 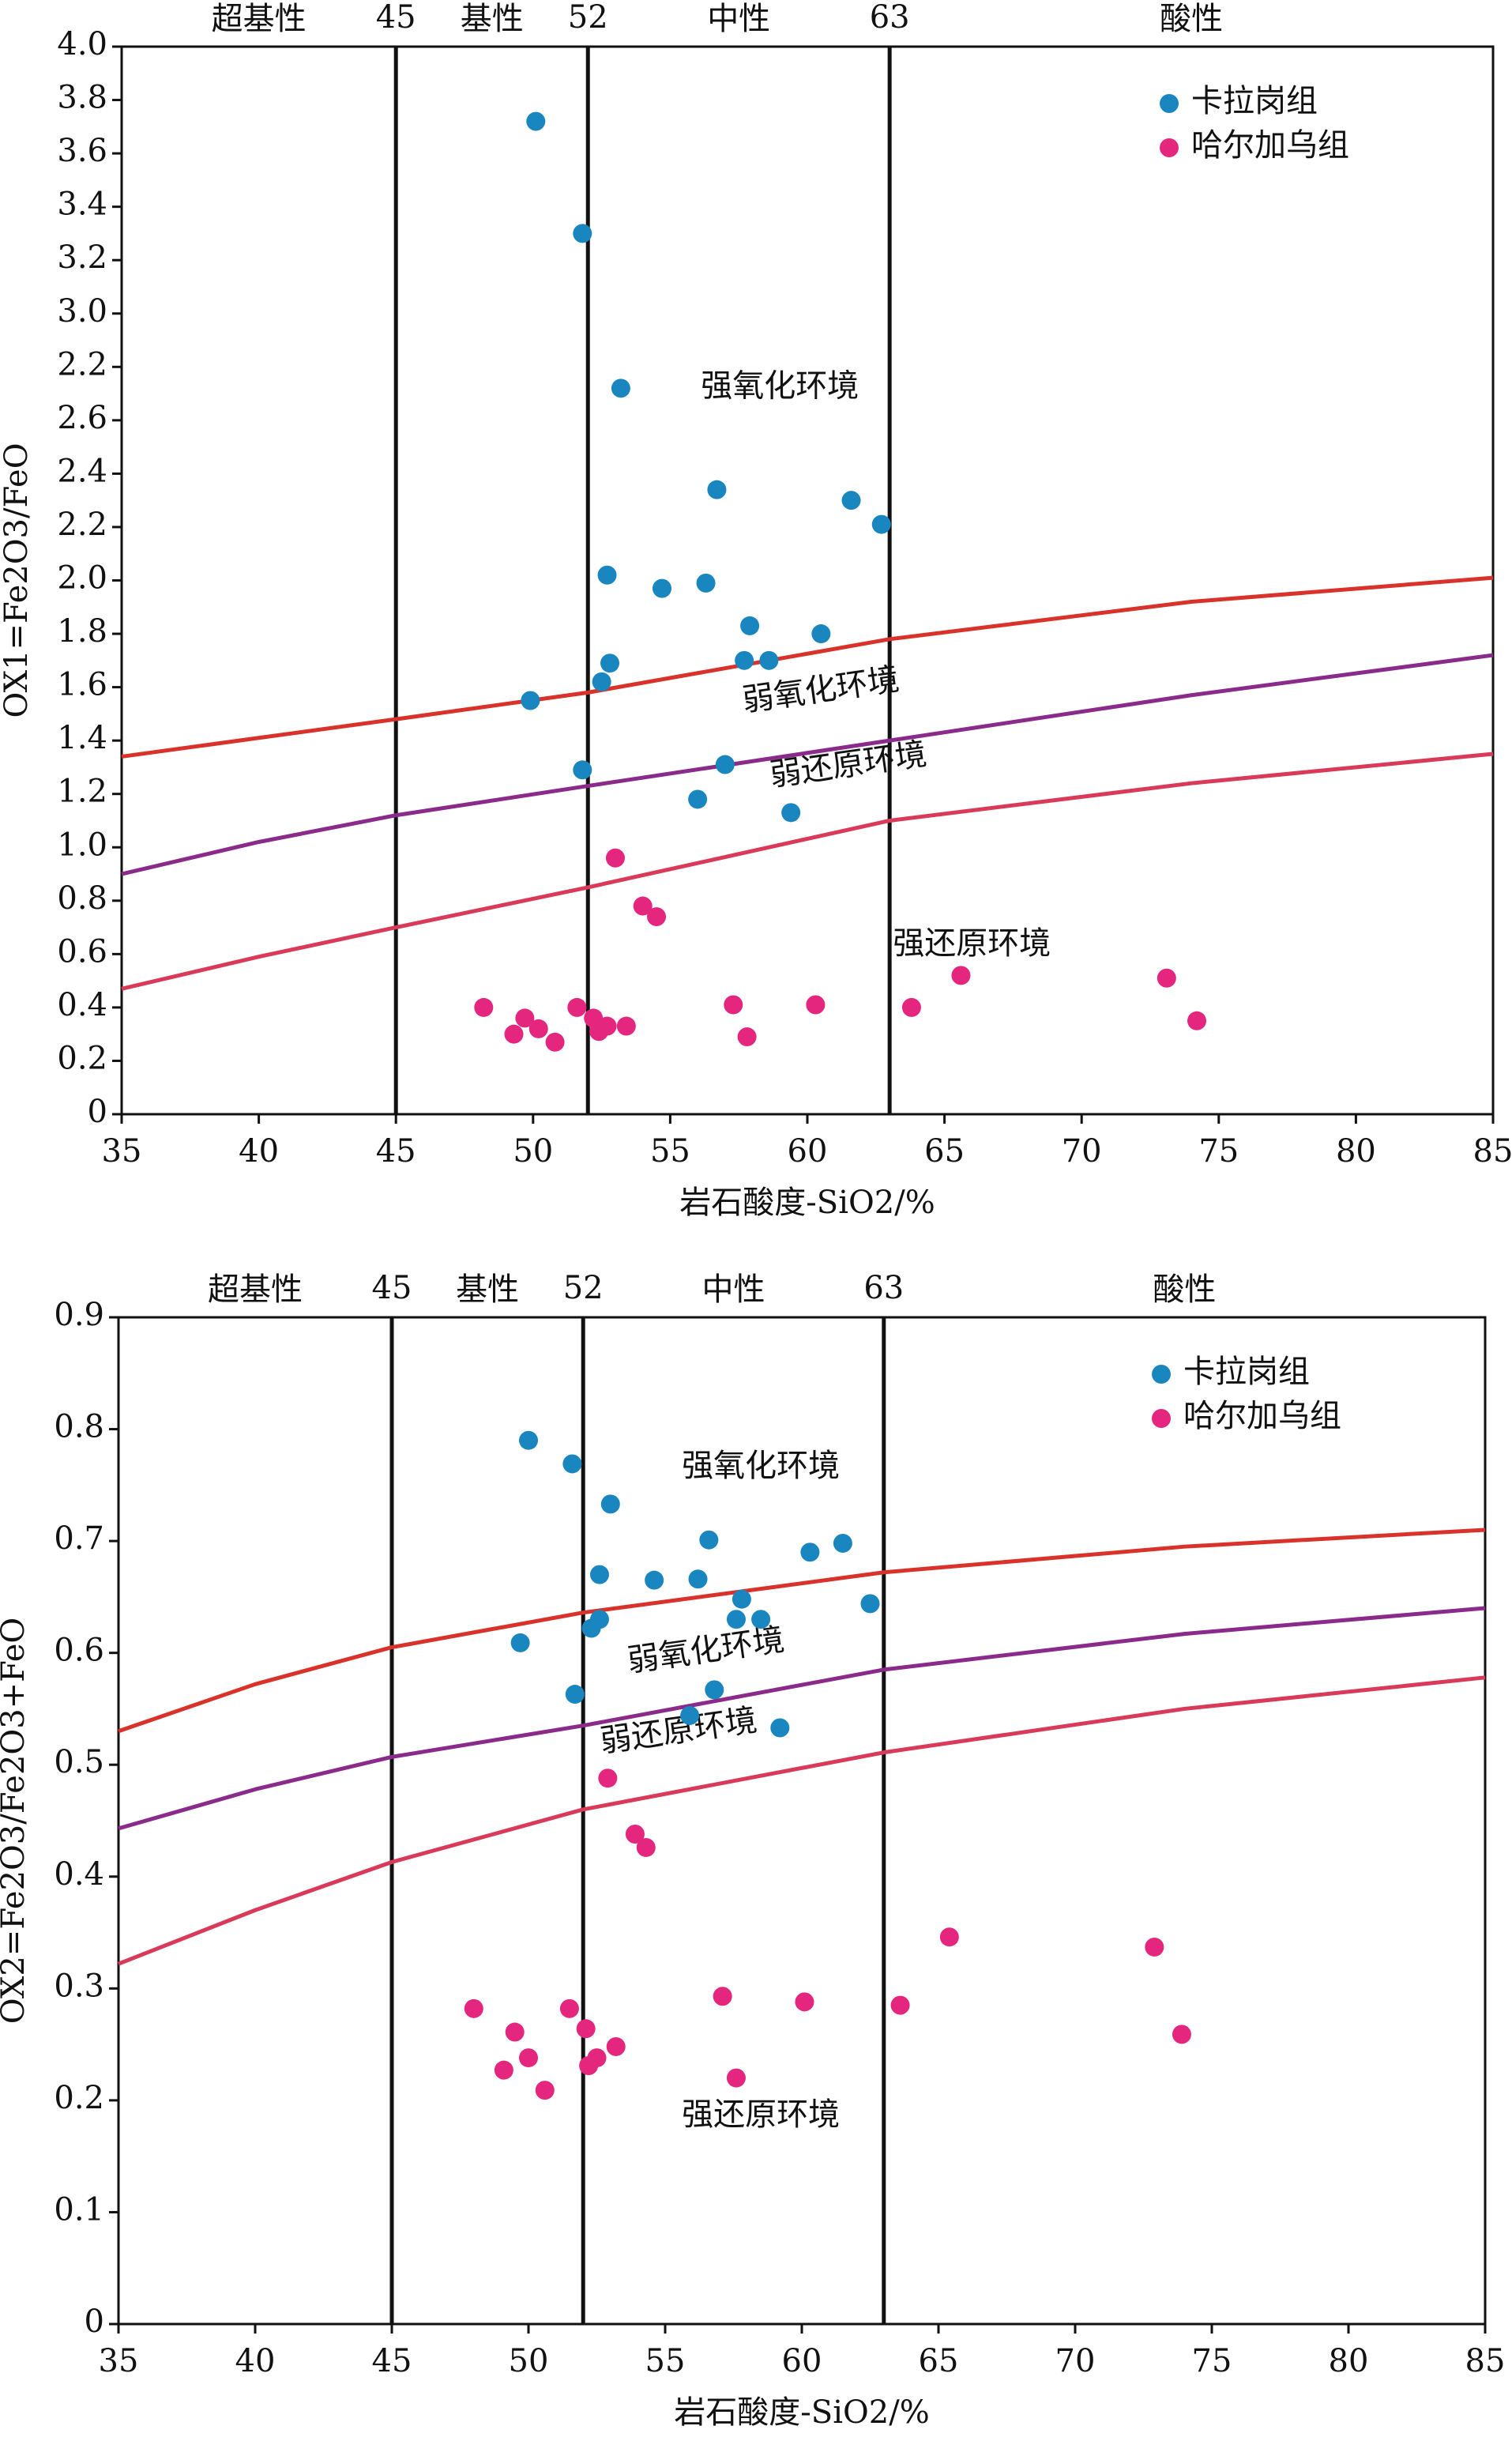 I want to click on y-tick-label: 1.4, so click(x=82, y=738).